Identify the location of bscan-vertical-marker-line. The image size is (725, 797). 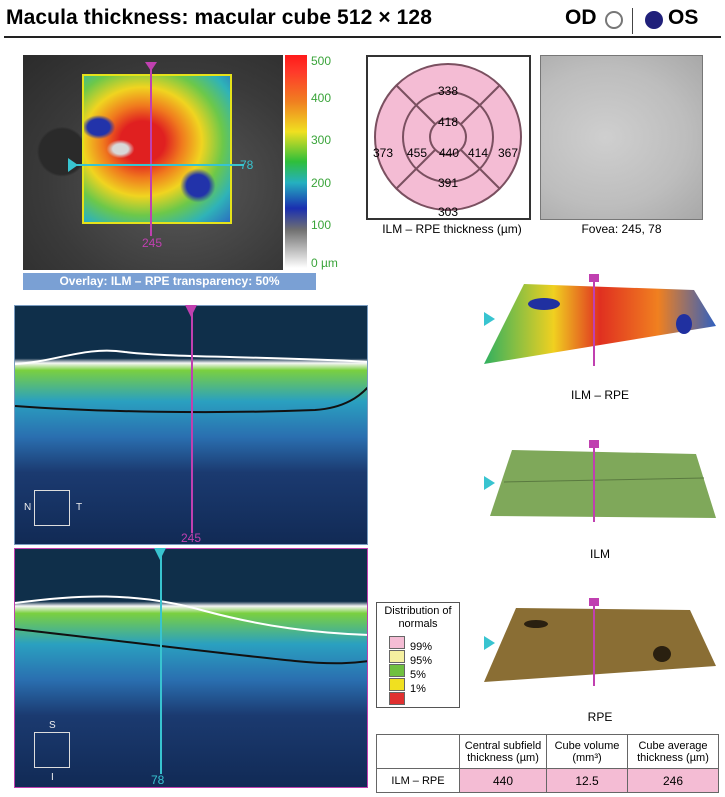
(161, 661).